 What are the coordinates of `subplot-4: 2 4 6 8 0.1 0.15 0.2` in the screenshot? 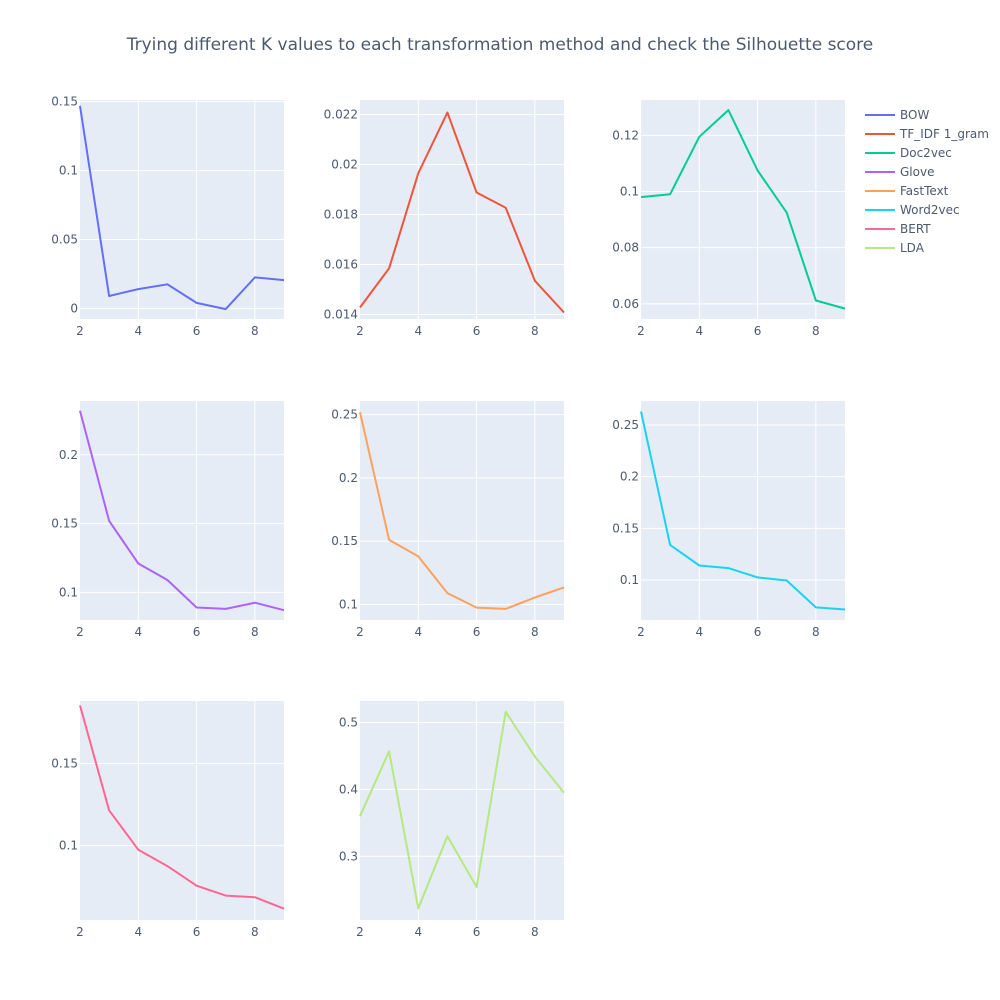 It's located at (168, 520).